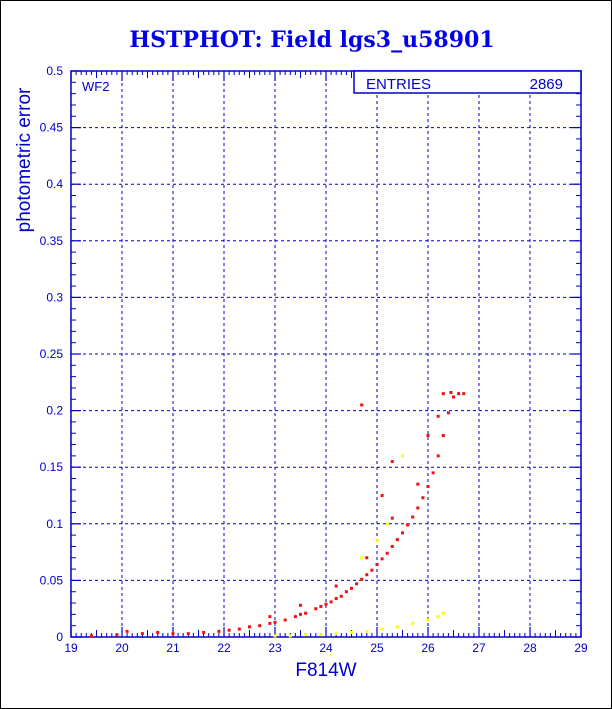  Describe the element at coordinates (546, 84) in the screenshot. I see `stats-entries-value: 2869` at that location.